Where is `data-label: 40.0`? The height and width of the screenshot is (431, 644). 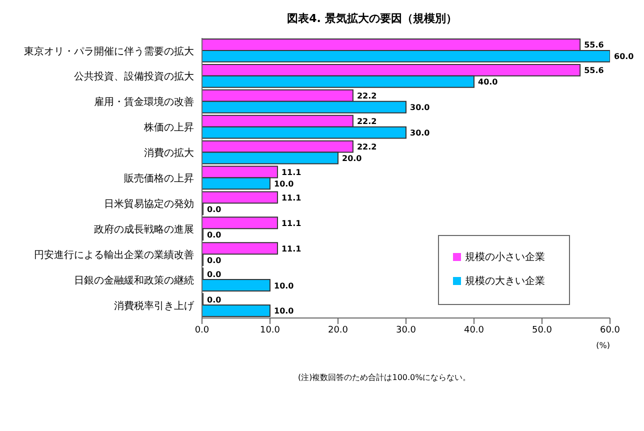
data-label: 40.0 is located at coordinates (488, 82).